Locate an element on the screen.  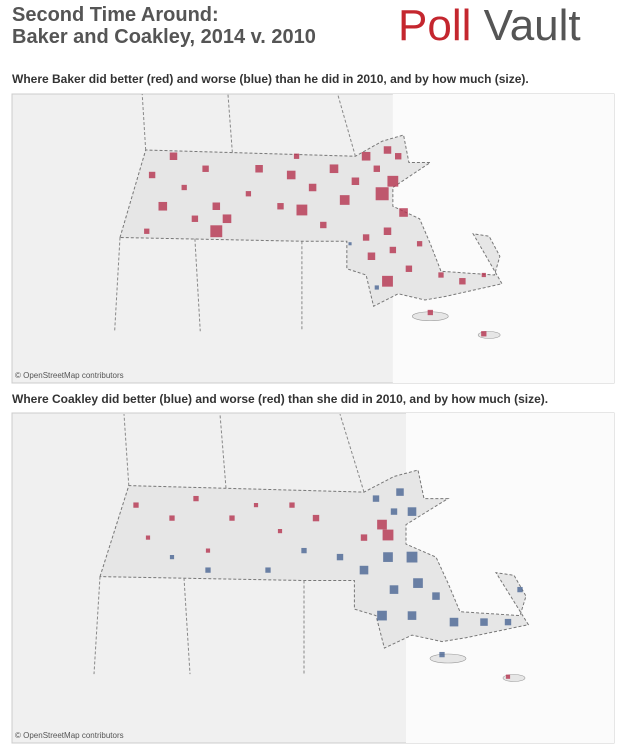
logo: Poll Vault is located at coordinates (489, 26).